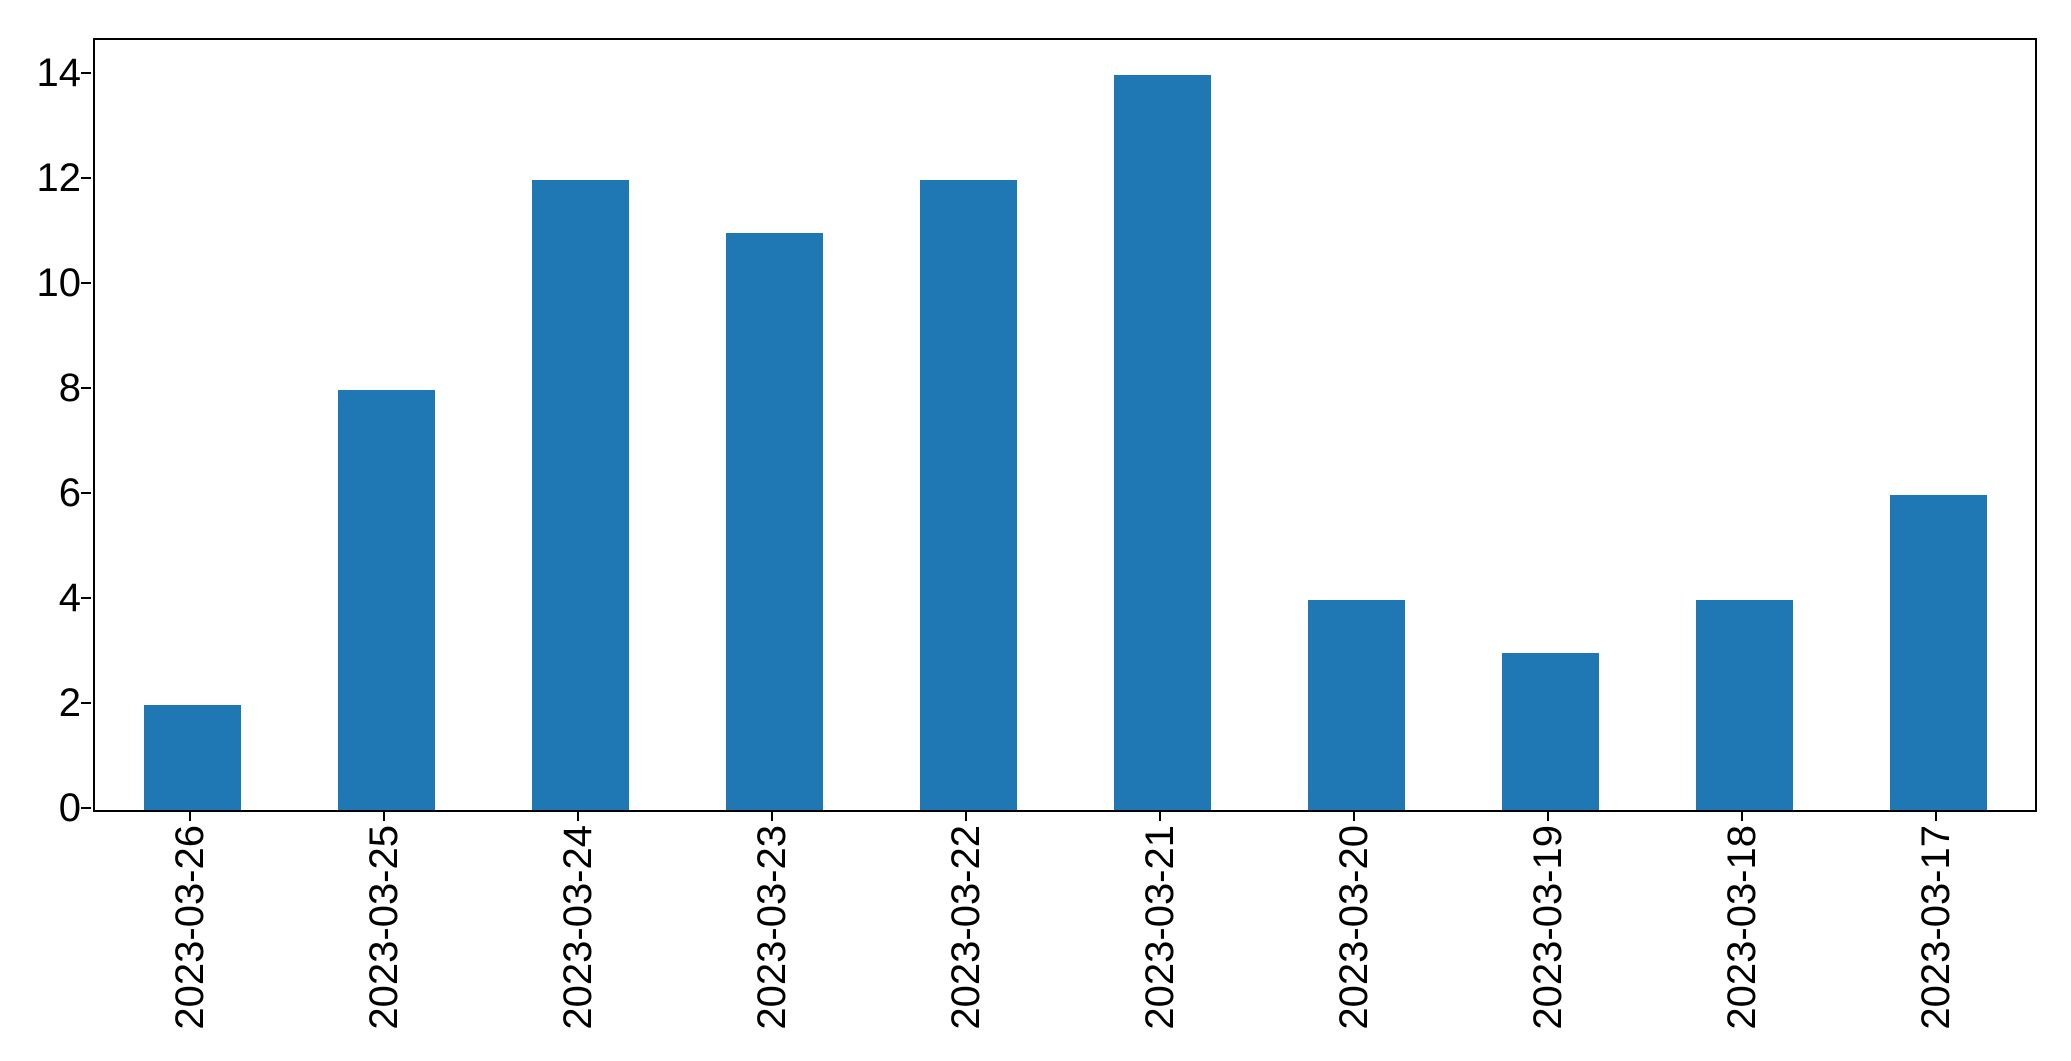 This screenshot has width=2071, height=1061. I want to click on y-tick-label: 14, so click(59, 73).